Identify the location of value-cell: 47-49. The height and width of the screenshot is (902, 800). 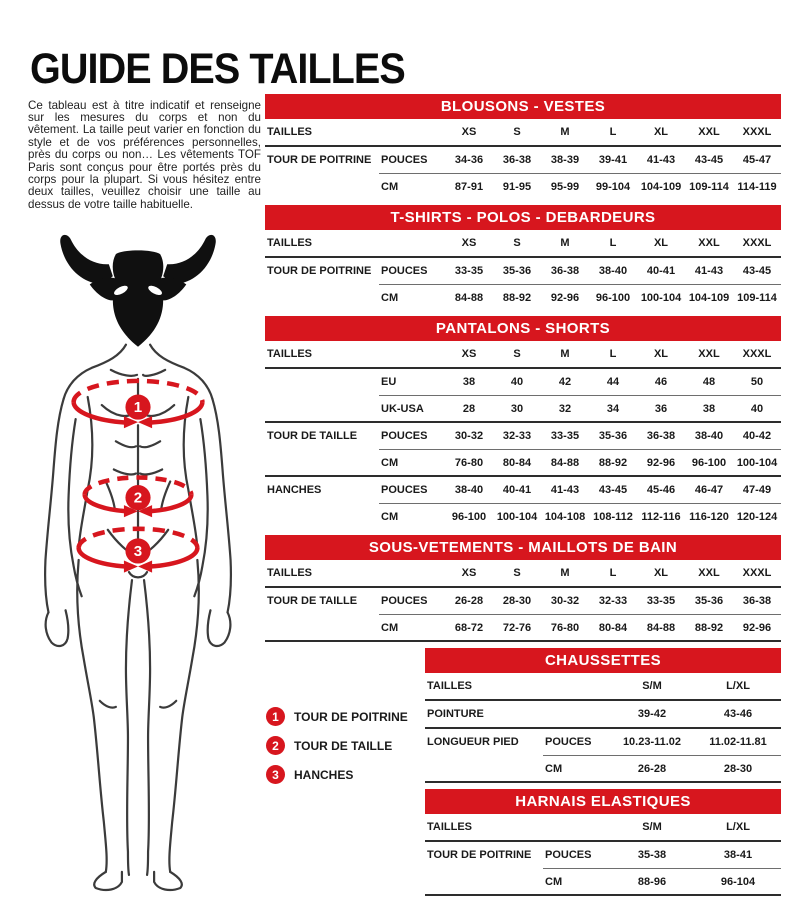
(757, 490).